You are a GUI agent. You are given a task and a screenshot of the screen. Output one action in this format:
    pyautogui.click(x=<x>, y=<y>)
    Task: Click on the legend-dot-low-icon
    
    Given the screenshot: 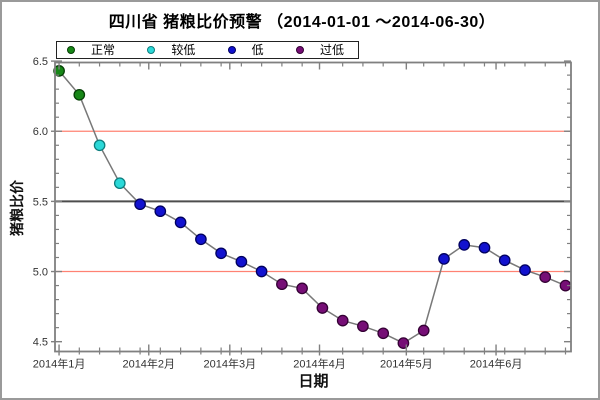 What is the action you would take?
    pyautogui.click(x=231, y=50)
    